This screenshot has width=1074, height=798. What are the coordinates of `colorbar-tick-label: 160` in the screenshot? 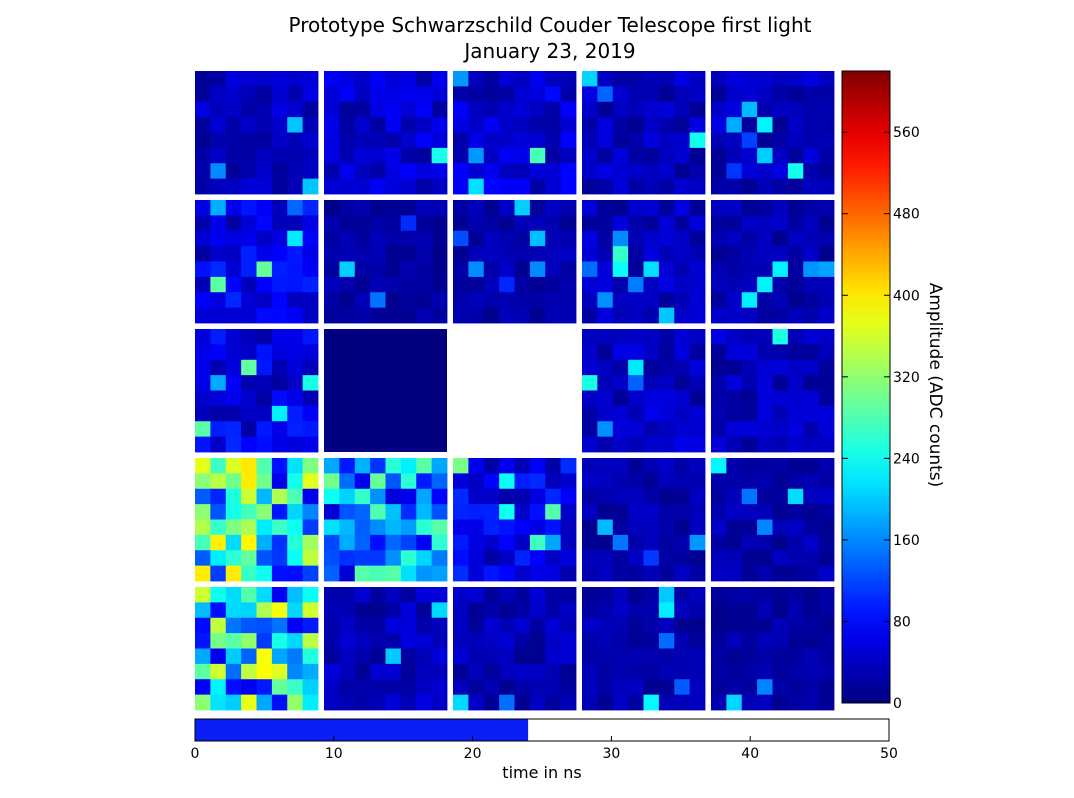 It's located at (906, 541).